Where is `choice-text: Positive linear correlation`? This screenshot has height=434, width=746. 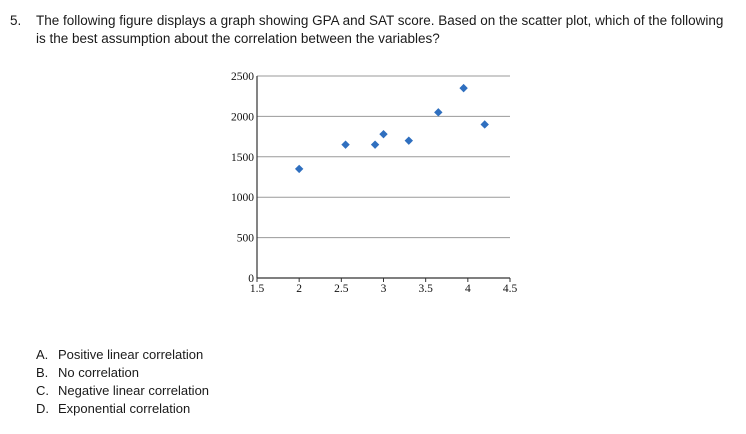 choice-text: Positive linear correlation is located at coordinates (131, 354).